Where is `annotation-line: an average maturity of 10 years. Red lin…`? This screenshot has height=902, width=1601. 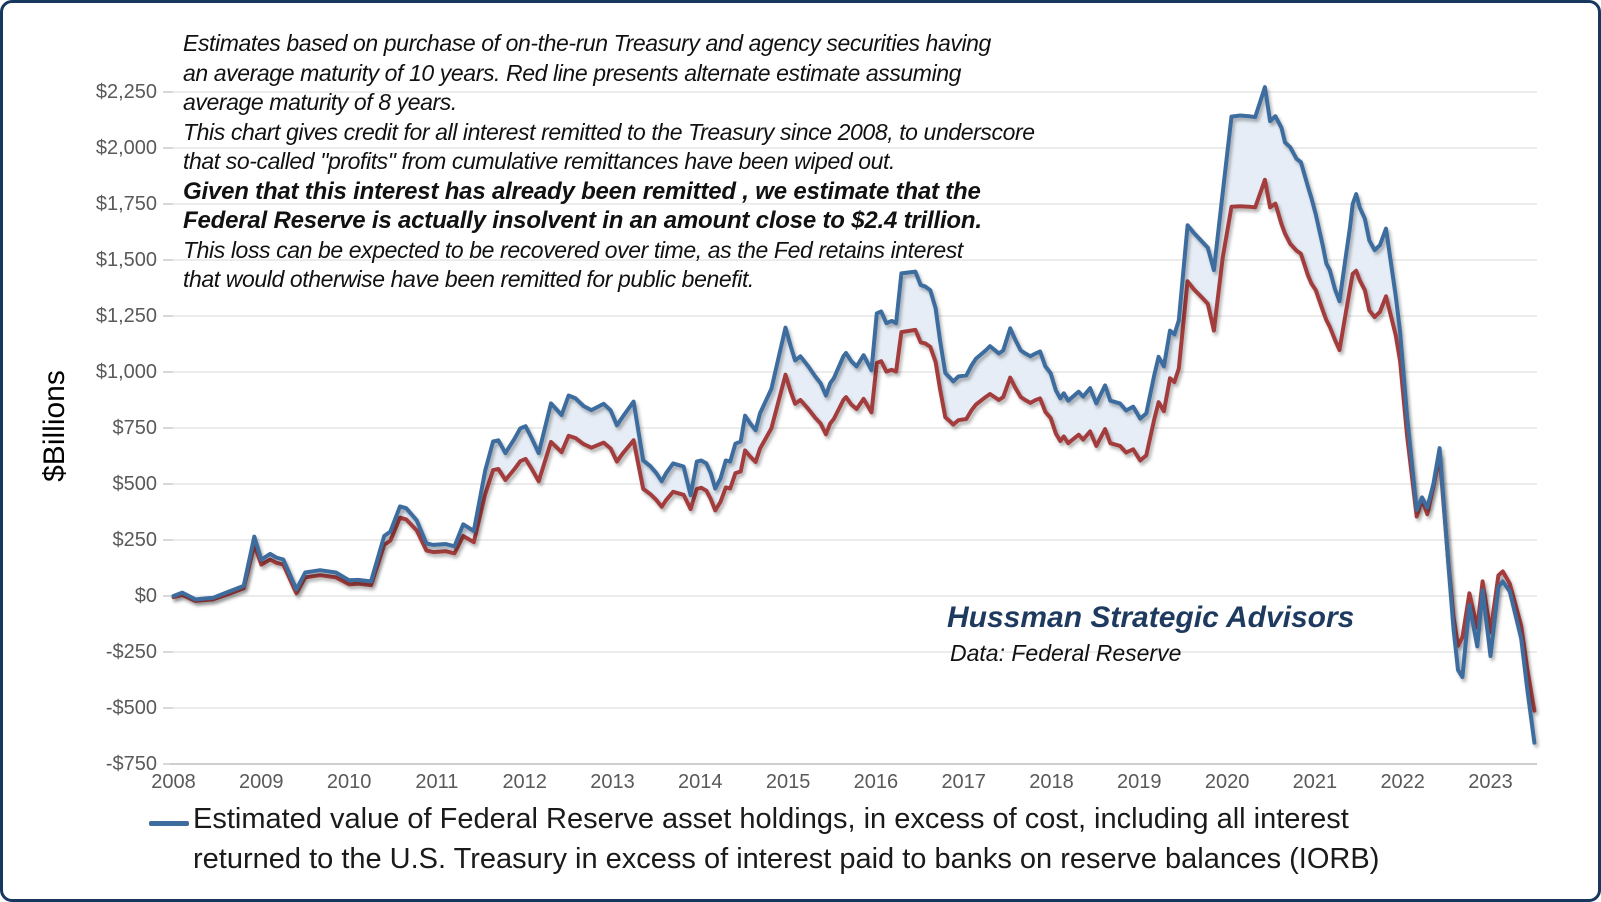 annotation-line: an average maturity of 10 years. Red lin… is located at coordinates (572, 72).